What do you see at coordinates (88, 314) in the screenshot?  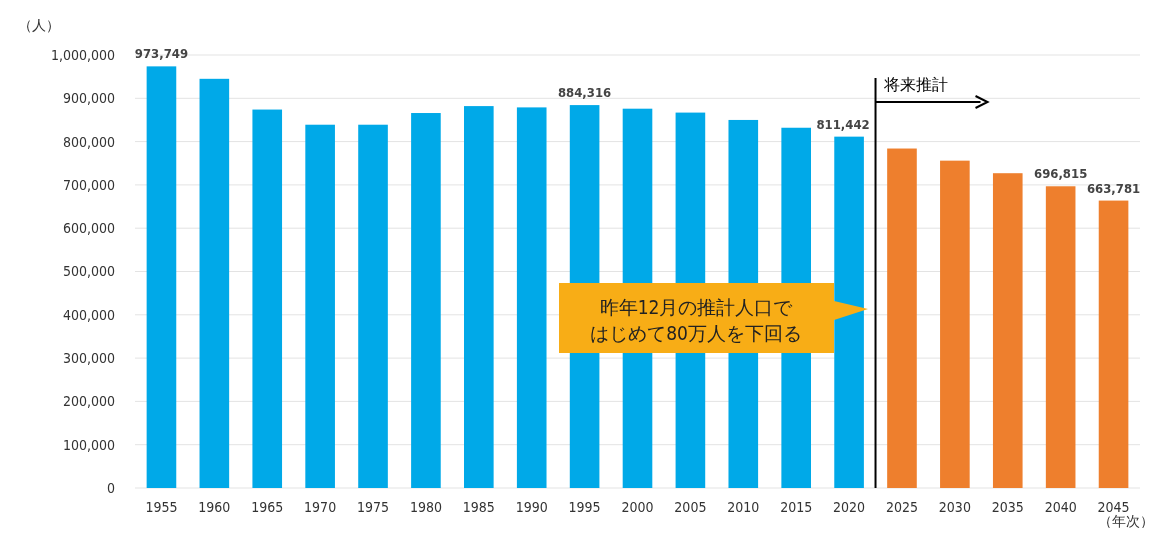 I see `y-tick-label: 400,000` at bounding box center [88, 314].